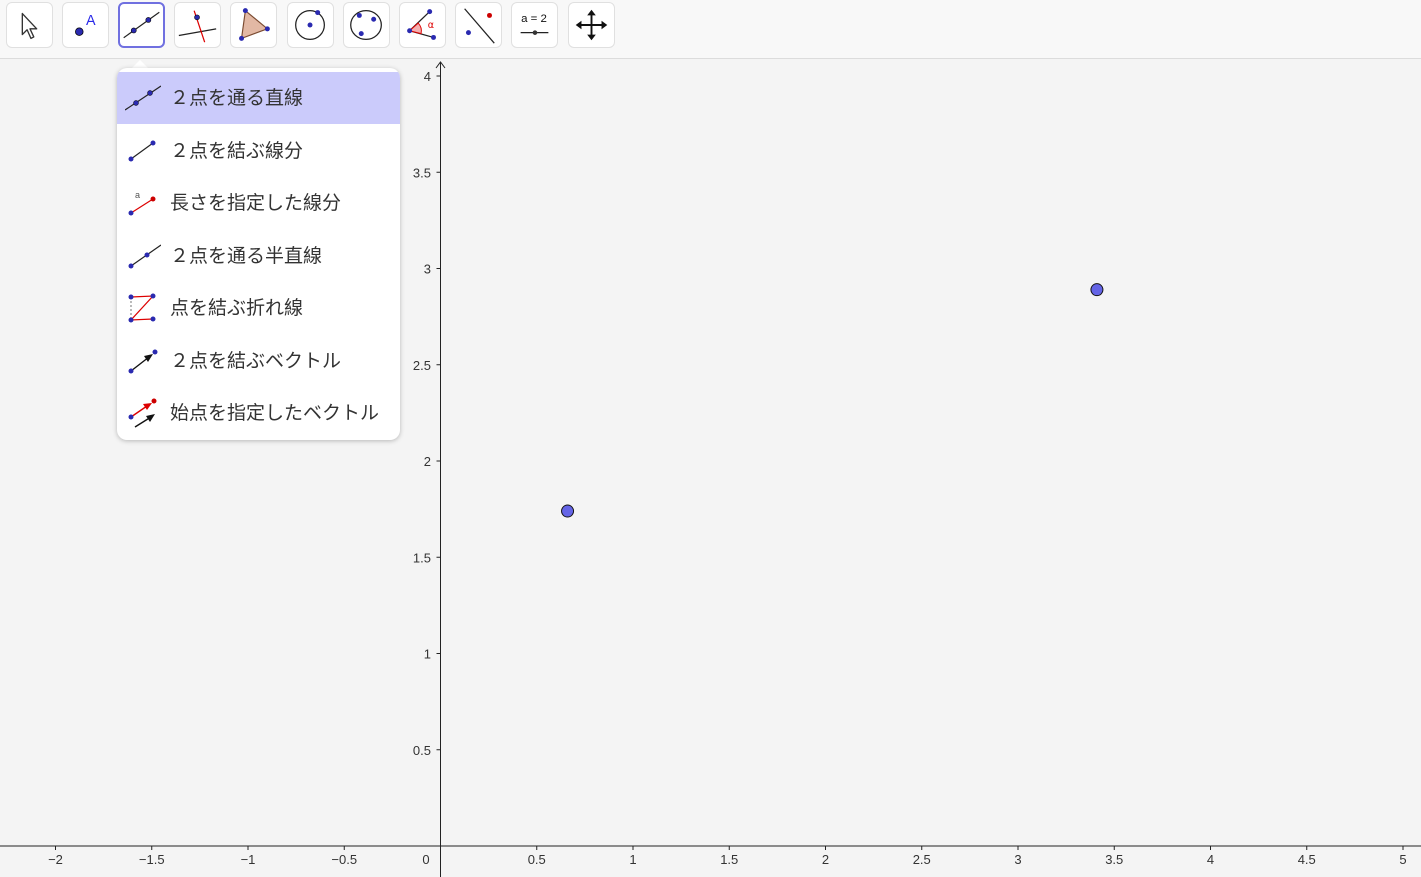 The image size is (1421, 877). I want to click on menu-item-label: 点を結ぶ折れ線, so click(237, 308).